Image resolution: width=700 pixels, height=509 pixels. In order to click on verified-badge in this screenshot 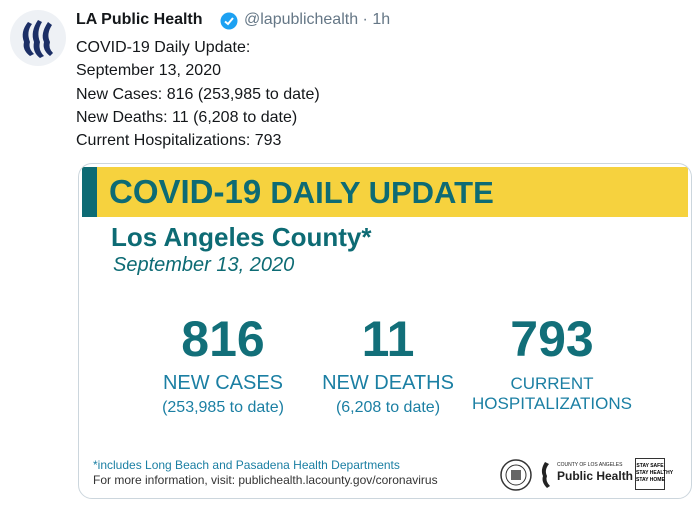, I will do `click(229, 21)`.